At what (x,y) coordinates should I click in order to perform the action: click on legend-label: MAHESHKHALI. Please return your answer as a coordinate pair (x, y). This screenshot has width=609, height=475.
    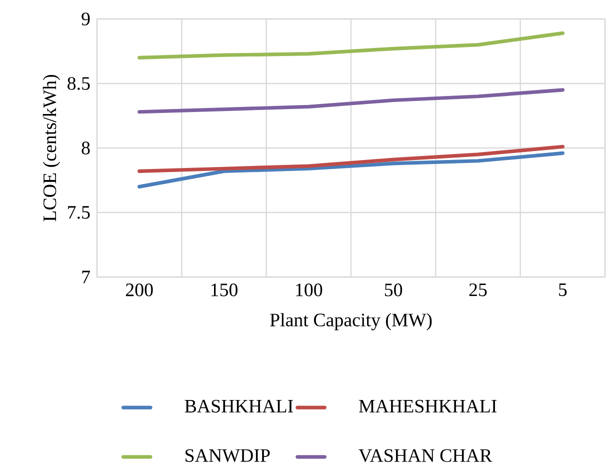
    Looking at the image, I should click on (427, 406).